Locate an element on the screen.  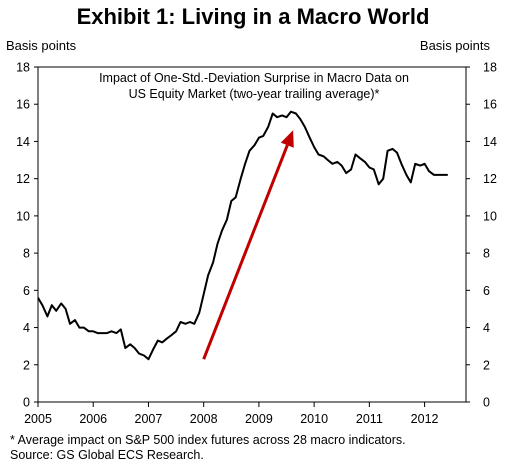
y-tick-label-right: 4 is located at coordinates (486, 328).